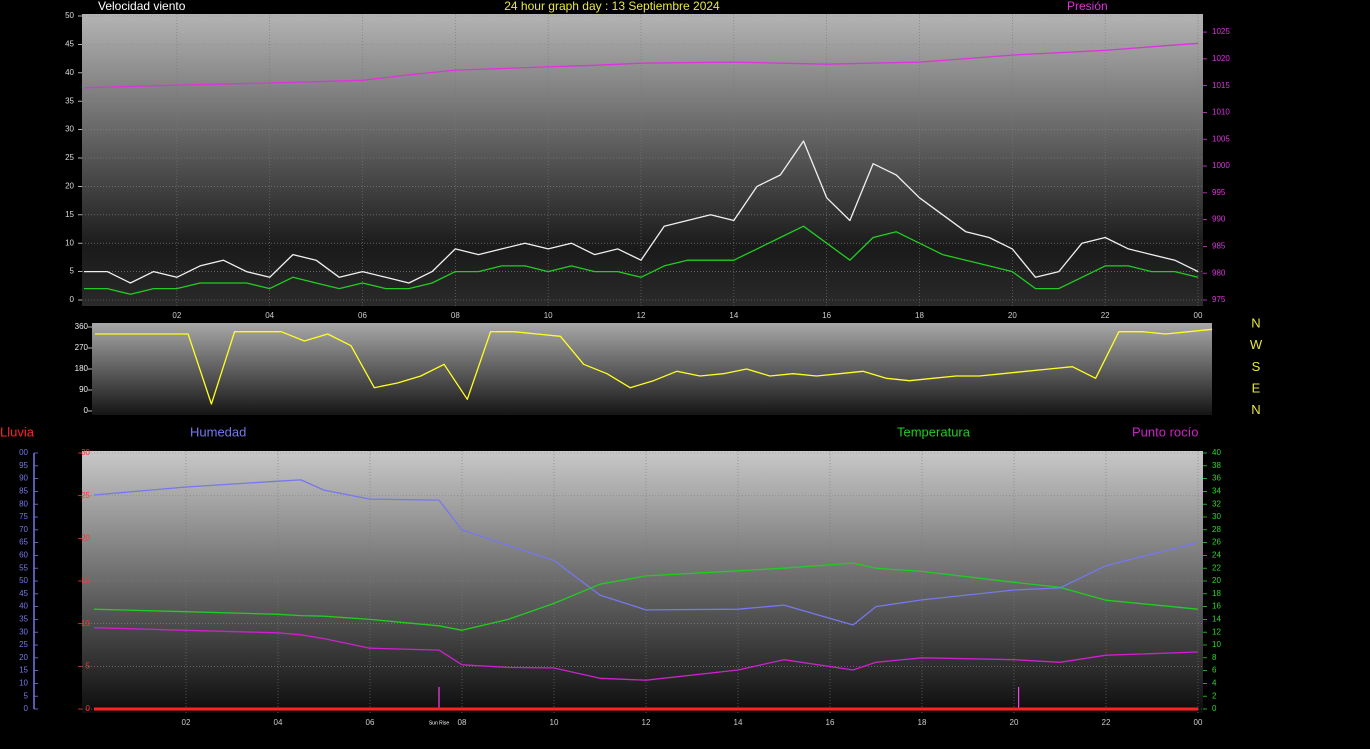 The width and height of the screenshot is (1370, 749). What do you see at coordinates (738, 722) in the screenshot?
I see `x-tick-label: 14` at bounding box center [738, 722].